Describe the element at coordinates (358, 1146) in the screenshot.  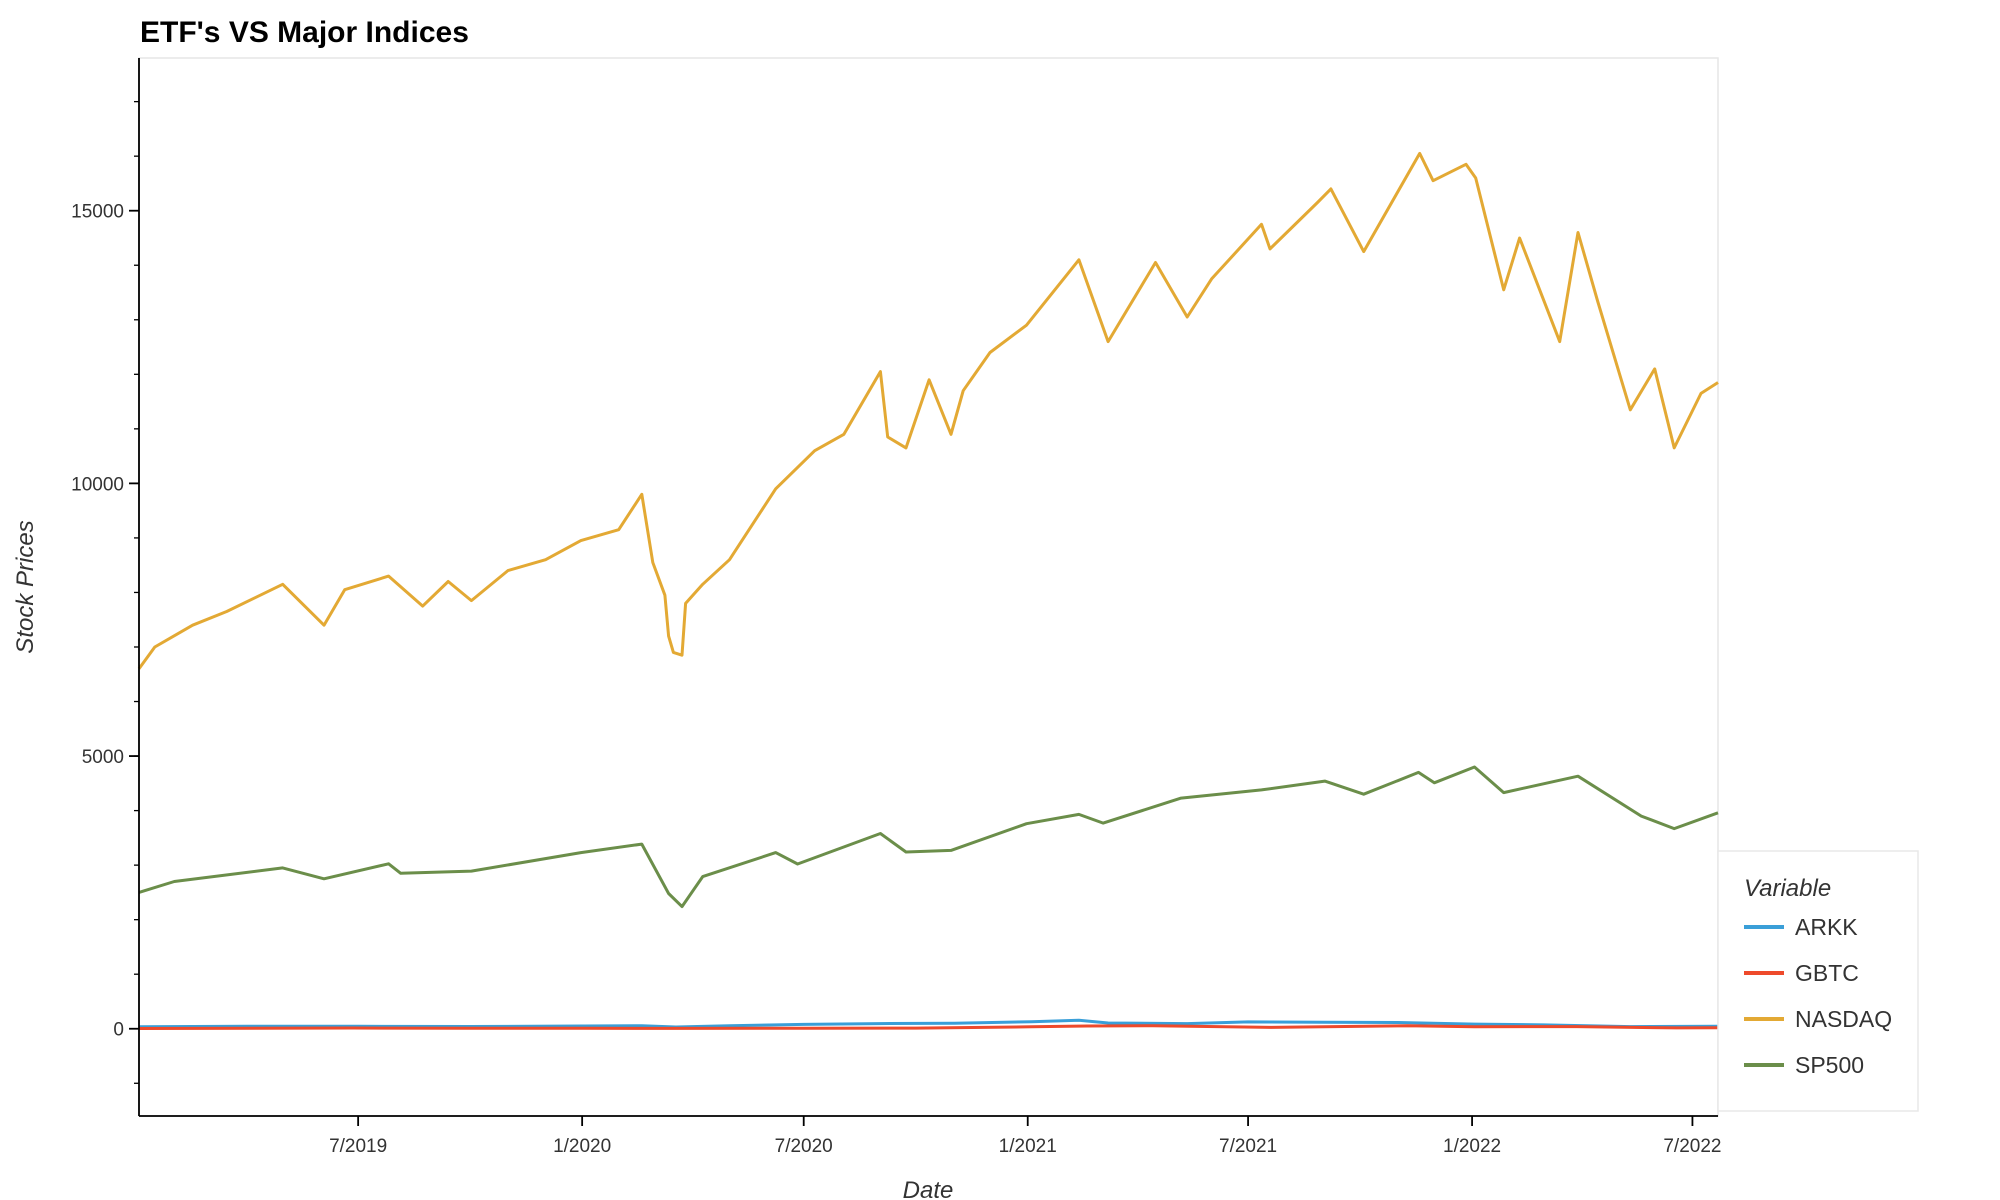
I see `x-tick-label: 7/2019` at that location.